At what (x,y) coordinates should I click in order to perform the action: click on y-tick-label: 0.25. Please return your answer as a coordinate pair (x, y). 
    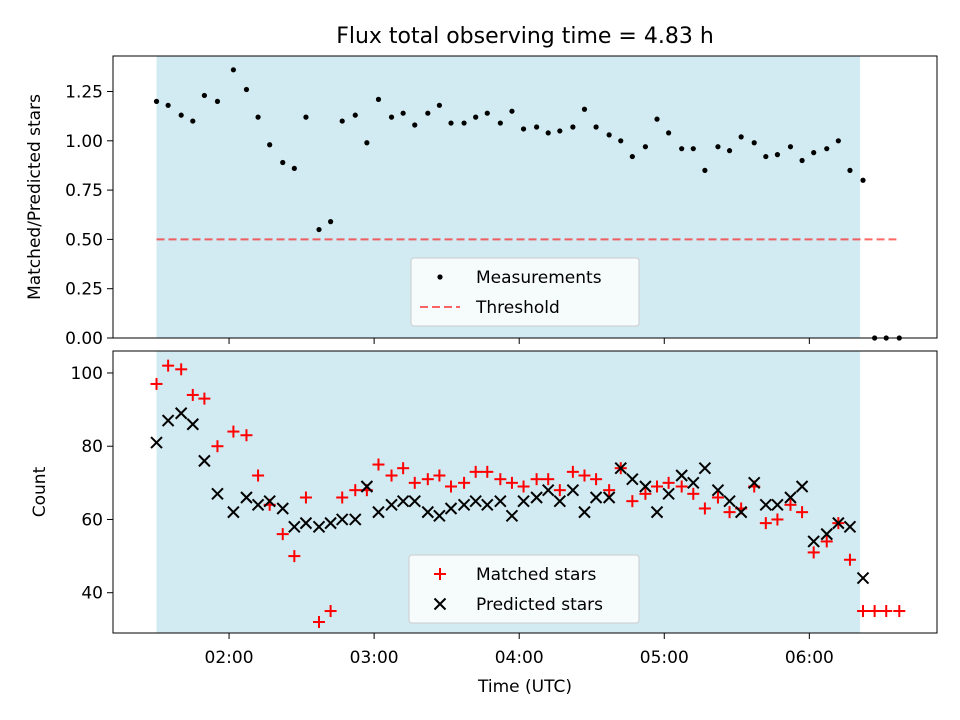
    Looking at the image, I should click on (84, 290).